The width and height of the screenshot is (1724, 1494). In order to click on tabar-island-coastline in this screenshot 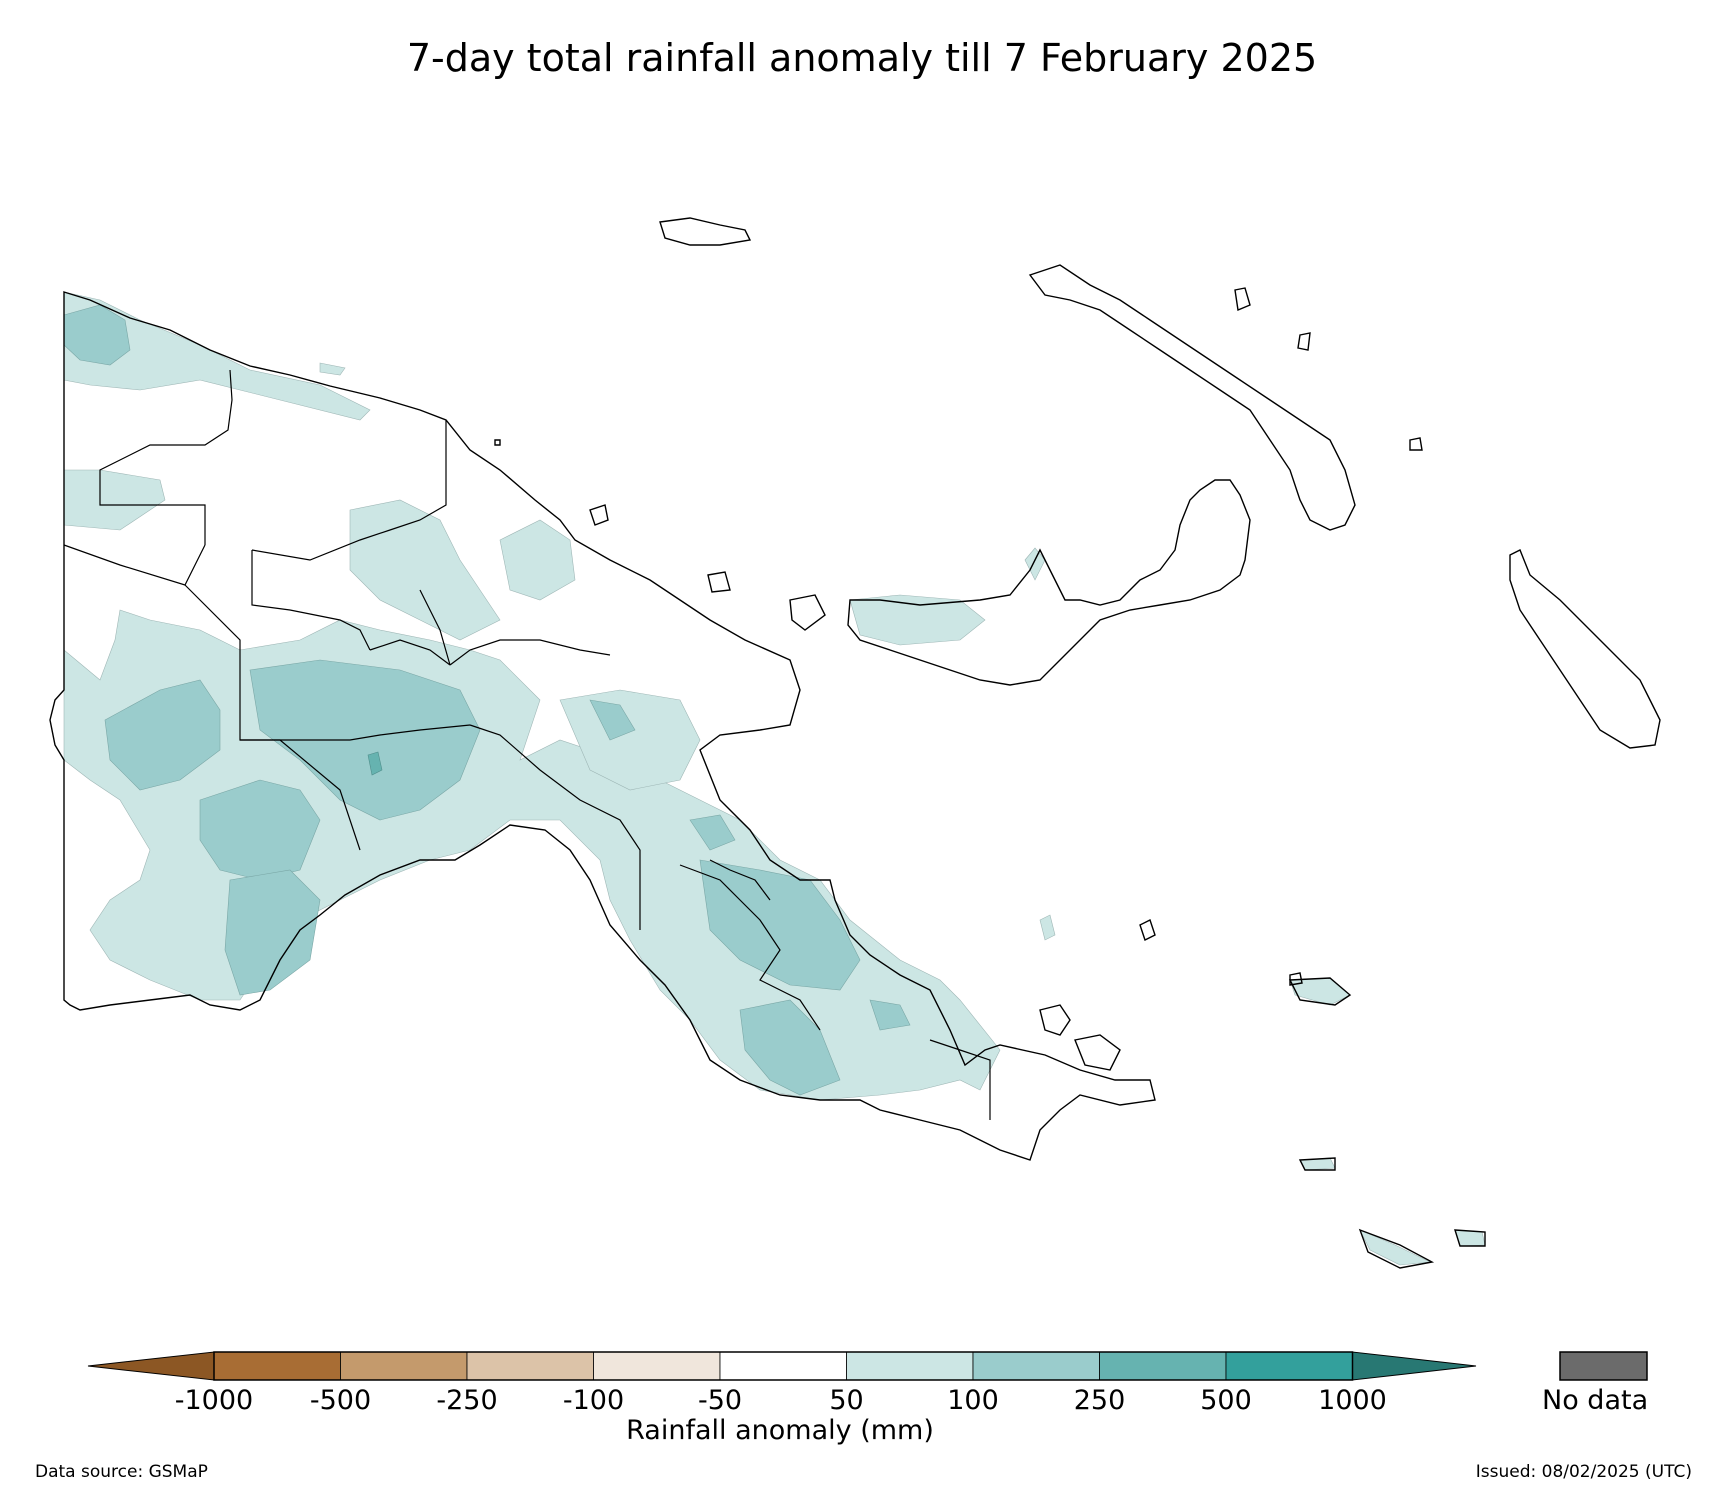, I will do `click(1304, 341)`.